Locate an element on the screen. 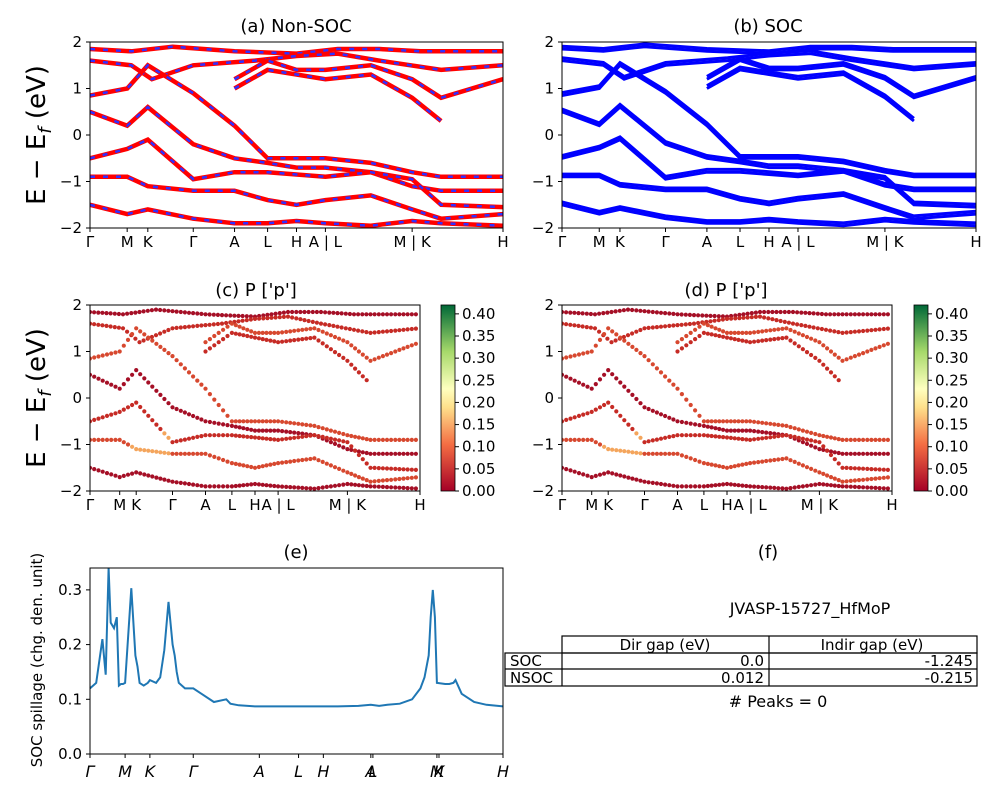 Image resolution: width=1000 pixels, height=800 pixels. x-tick-label: K is located at coordinates (136, 505).